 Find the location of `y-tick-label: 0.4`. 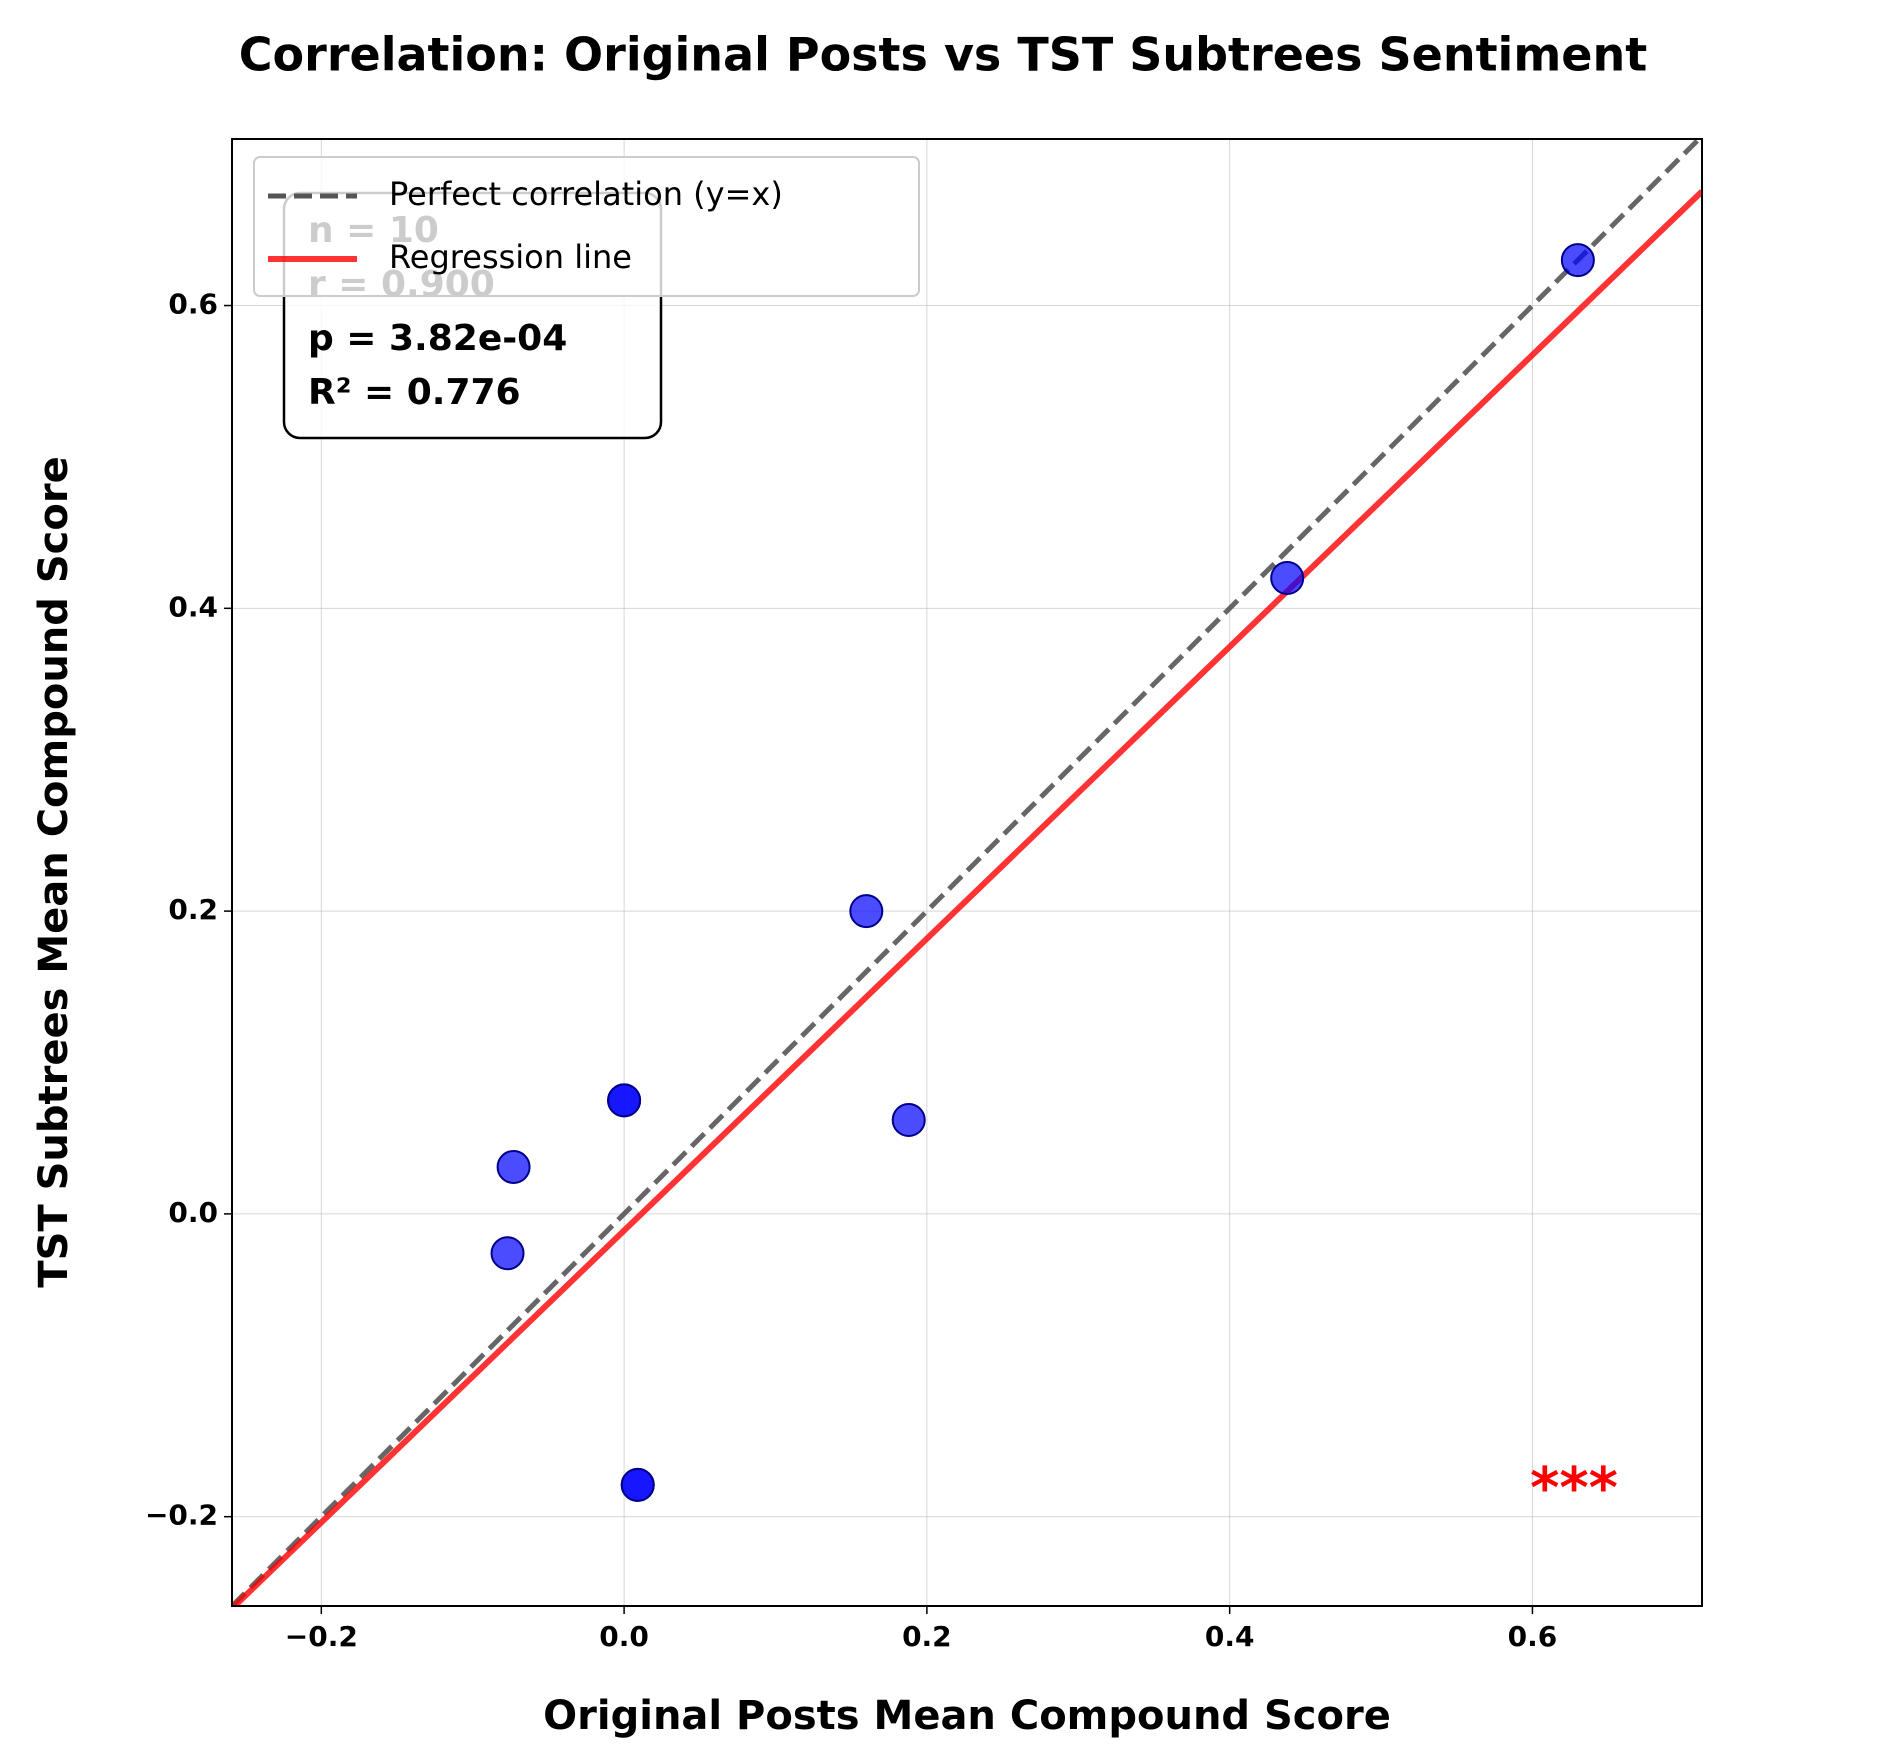

y-tick-label: 0.4 is located at coordinates (193, 606).